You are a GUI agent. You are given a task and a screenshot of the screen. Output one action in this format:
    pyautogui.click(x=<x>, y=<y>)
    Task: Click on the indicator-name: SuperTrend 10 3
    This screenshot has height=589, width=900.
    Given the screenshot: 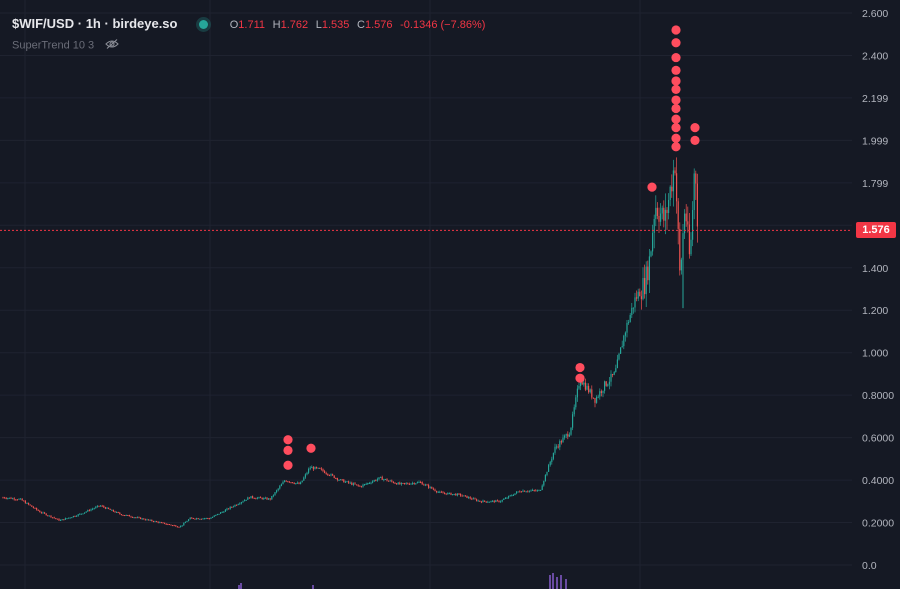 What is the action you would take?
    pyautogui.click(x=53, y=45)
    